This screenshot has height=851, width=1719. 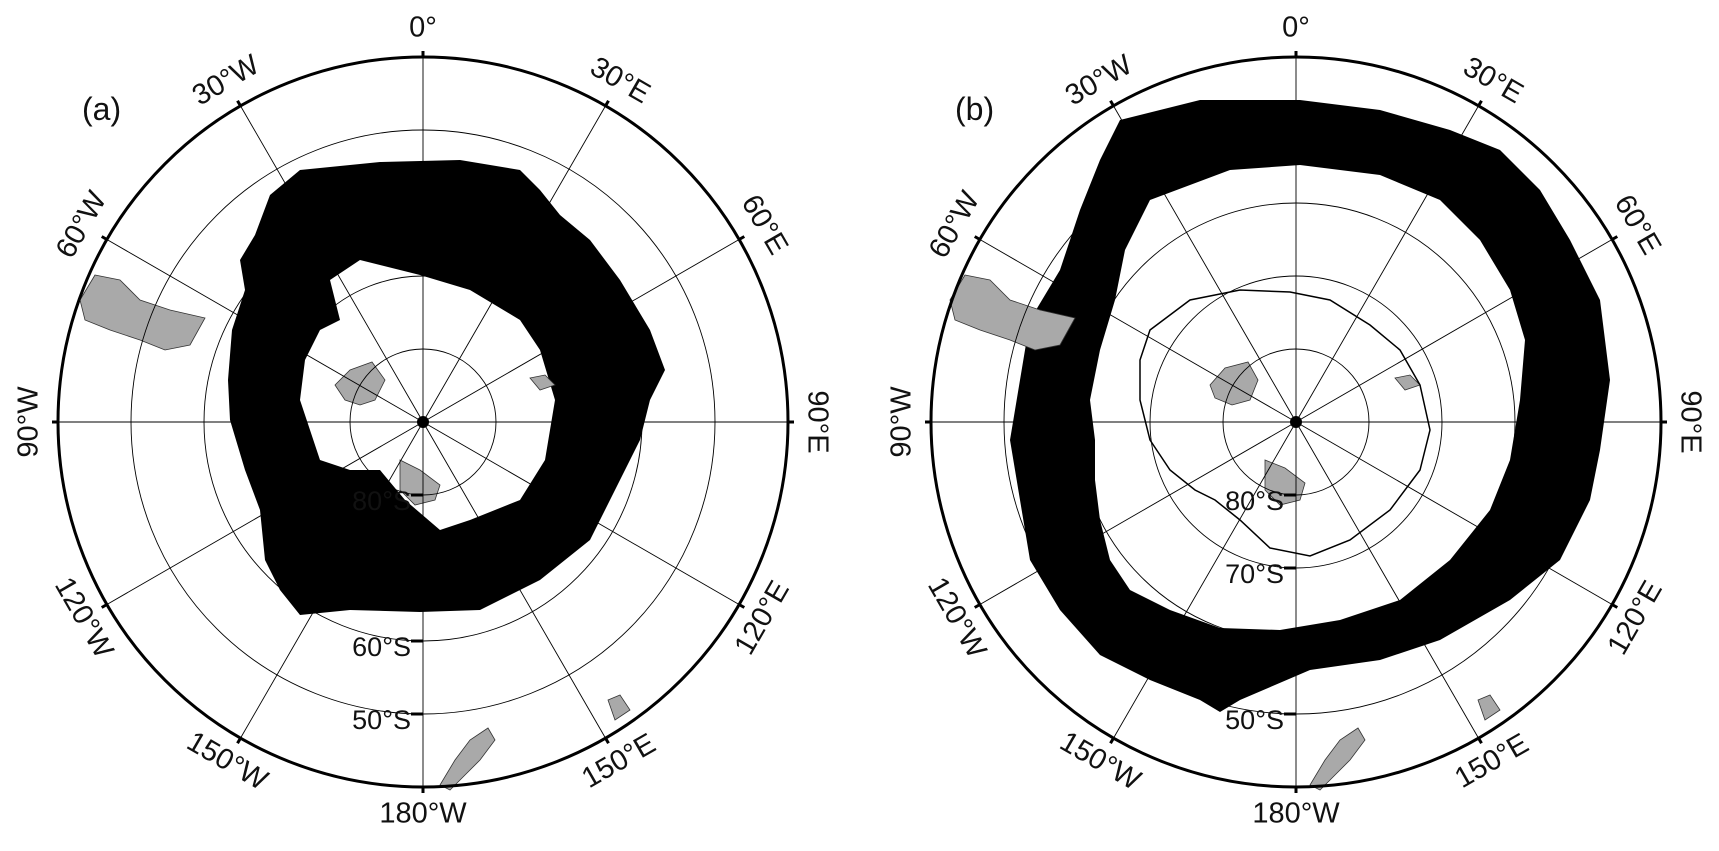 I want to click on panel-b-label: (b), so click(x=974, y=109).